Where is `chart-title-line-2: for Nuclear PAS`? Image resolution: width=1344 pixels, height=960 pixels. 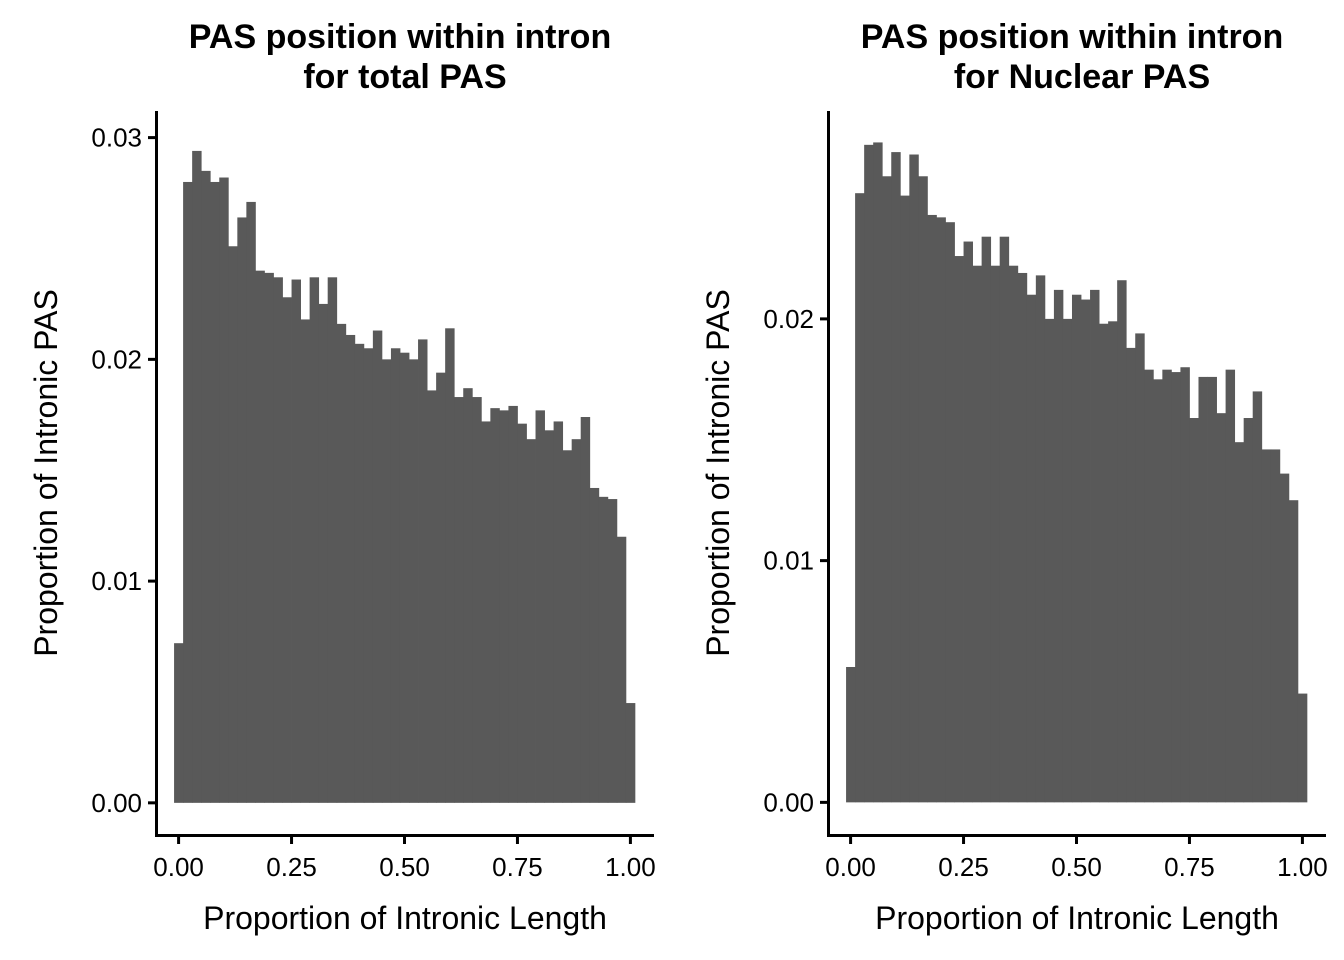 chart-title-line-2: for Nuclear PAS is located at coordinates (1082, 77).